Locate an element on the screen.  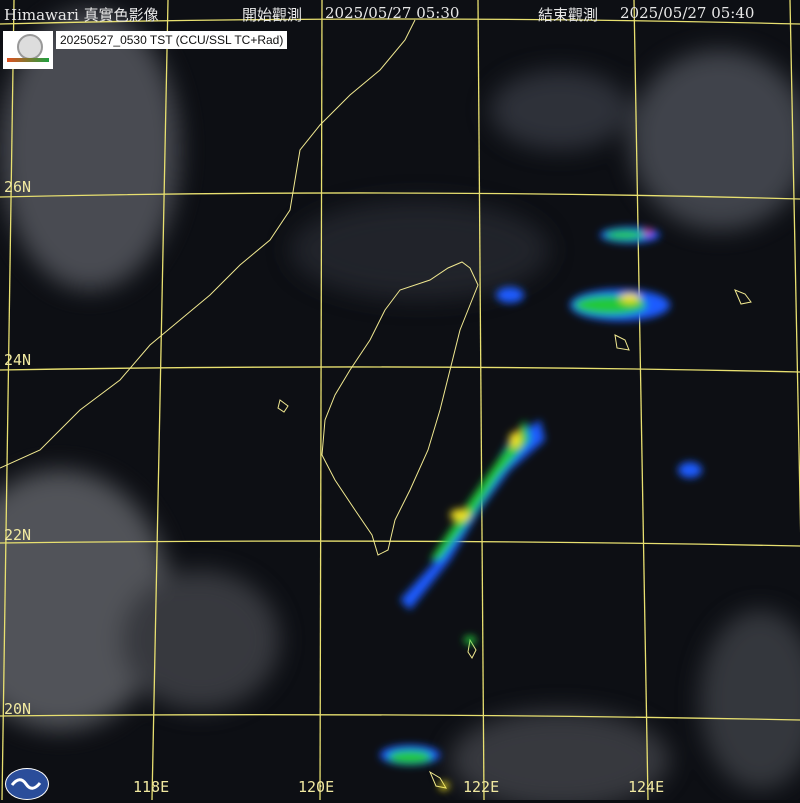
start-label: 開始觀測 is located at coordinates (272, 15).